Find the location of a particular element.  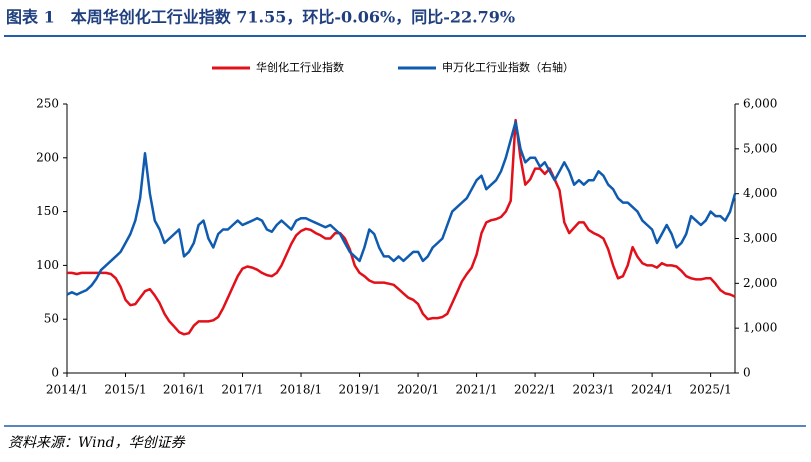

x-tick-label: 2022/1 is located at coordinates (535, 390).